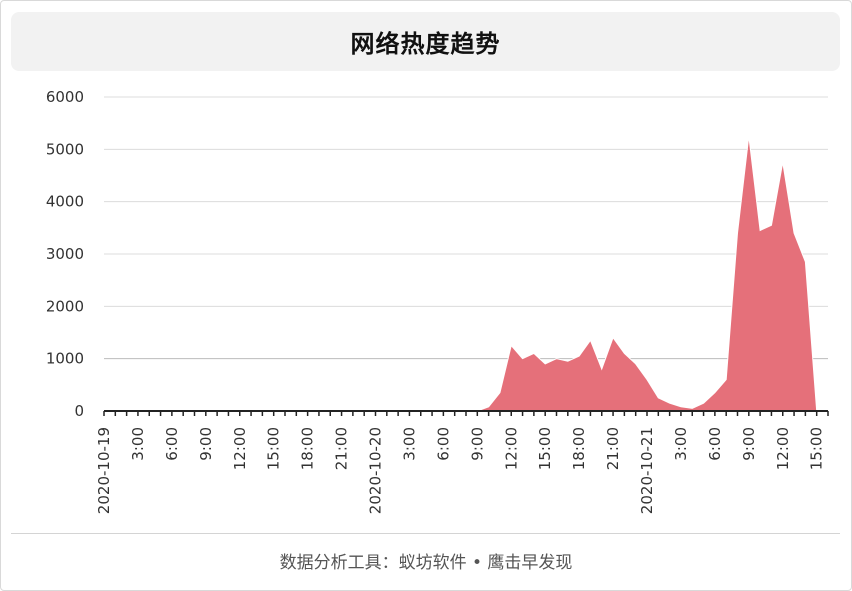 This screenshot has height=591, width=852. What do you see at coordinates (426, 562) in the screenshot?
I see `footer-credit: 数据分析工具：蚁坊软件 • 鹰击早发现` at bounding box center [426, 562].